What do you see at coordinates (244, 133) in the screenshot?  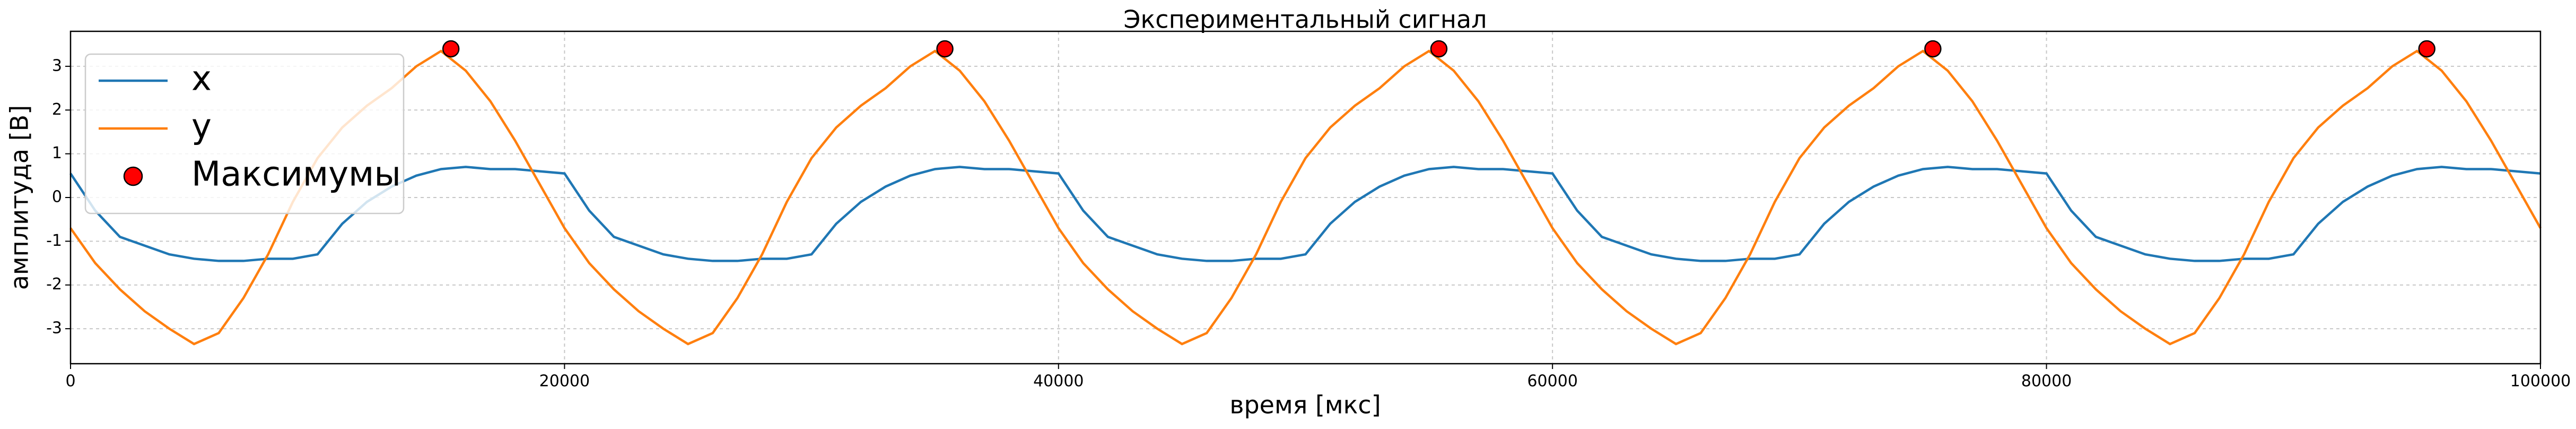 I see `legend-box` at bounding box center [244, 133].